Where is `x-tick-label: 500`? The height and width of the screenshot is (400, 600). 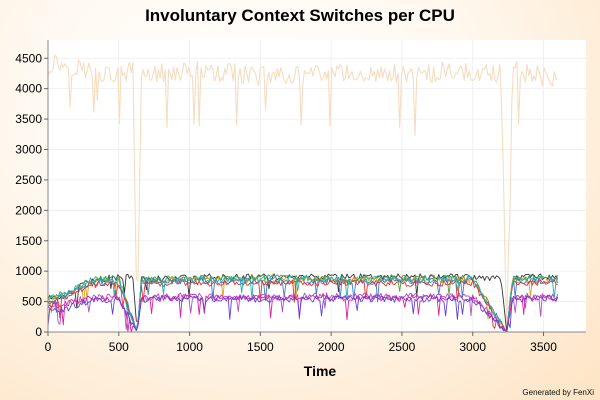 x-tick-label: 500 is located at coordinates (119, 347).